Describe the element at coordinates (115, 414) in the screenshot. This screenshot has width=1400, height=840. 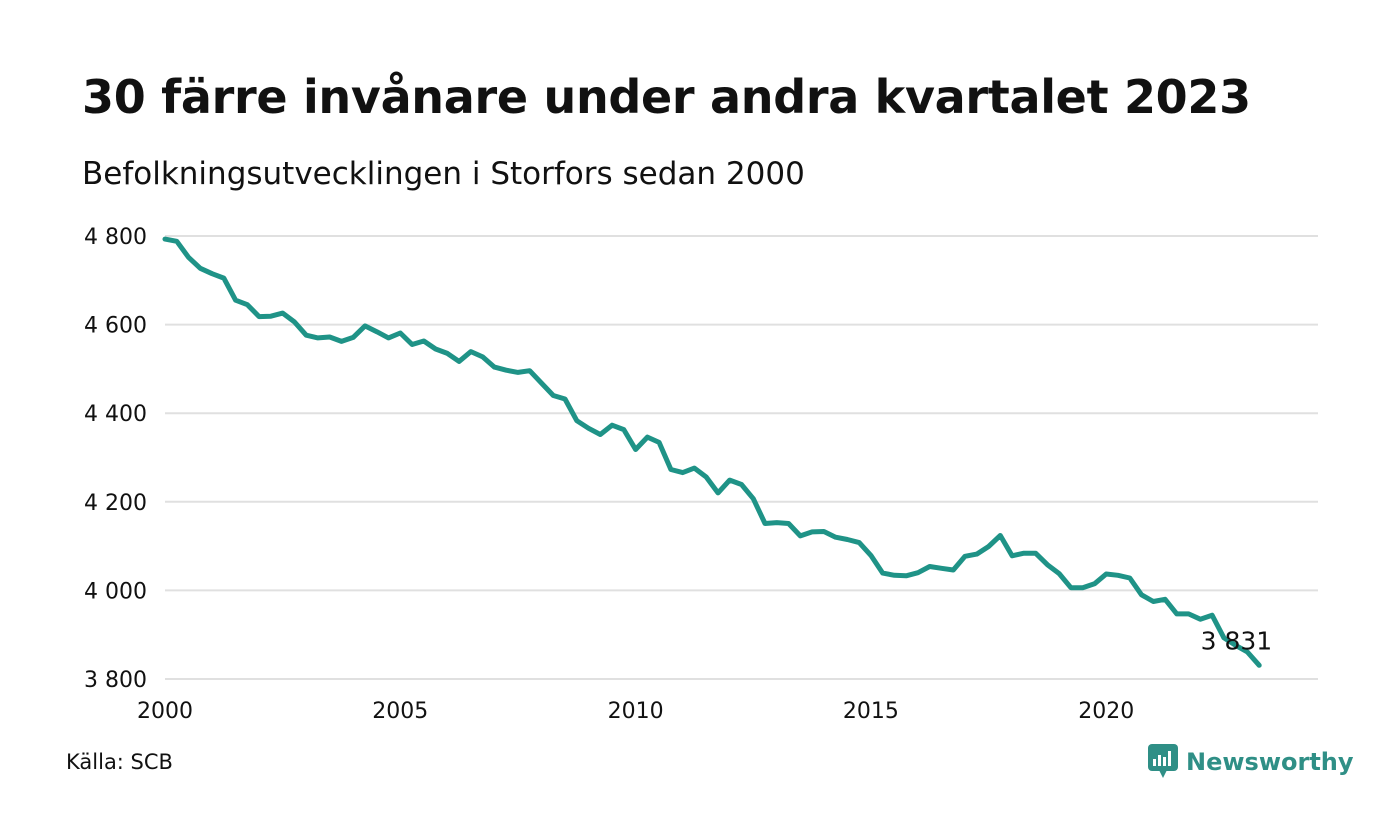
I see `y-tick-label: 4 400` at that location.